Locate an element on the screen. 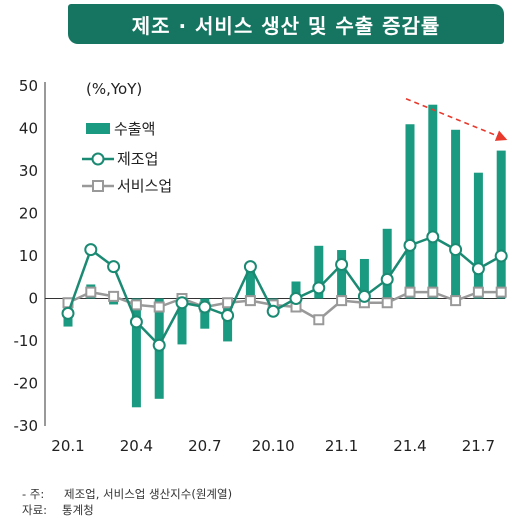  x-tick-label: 21.7 is located at coordinates (478, 446).